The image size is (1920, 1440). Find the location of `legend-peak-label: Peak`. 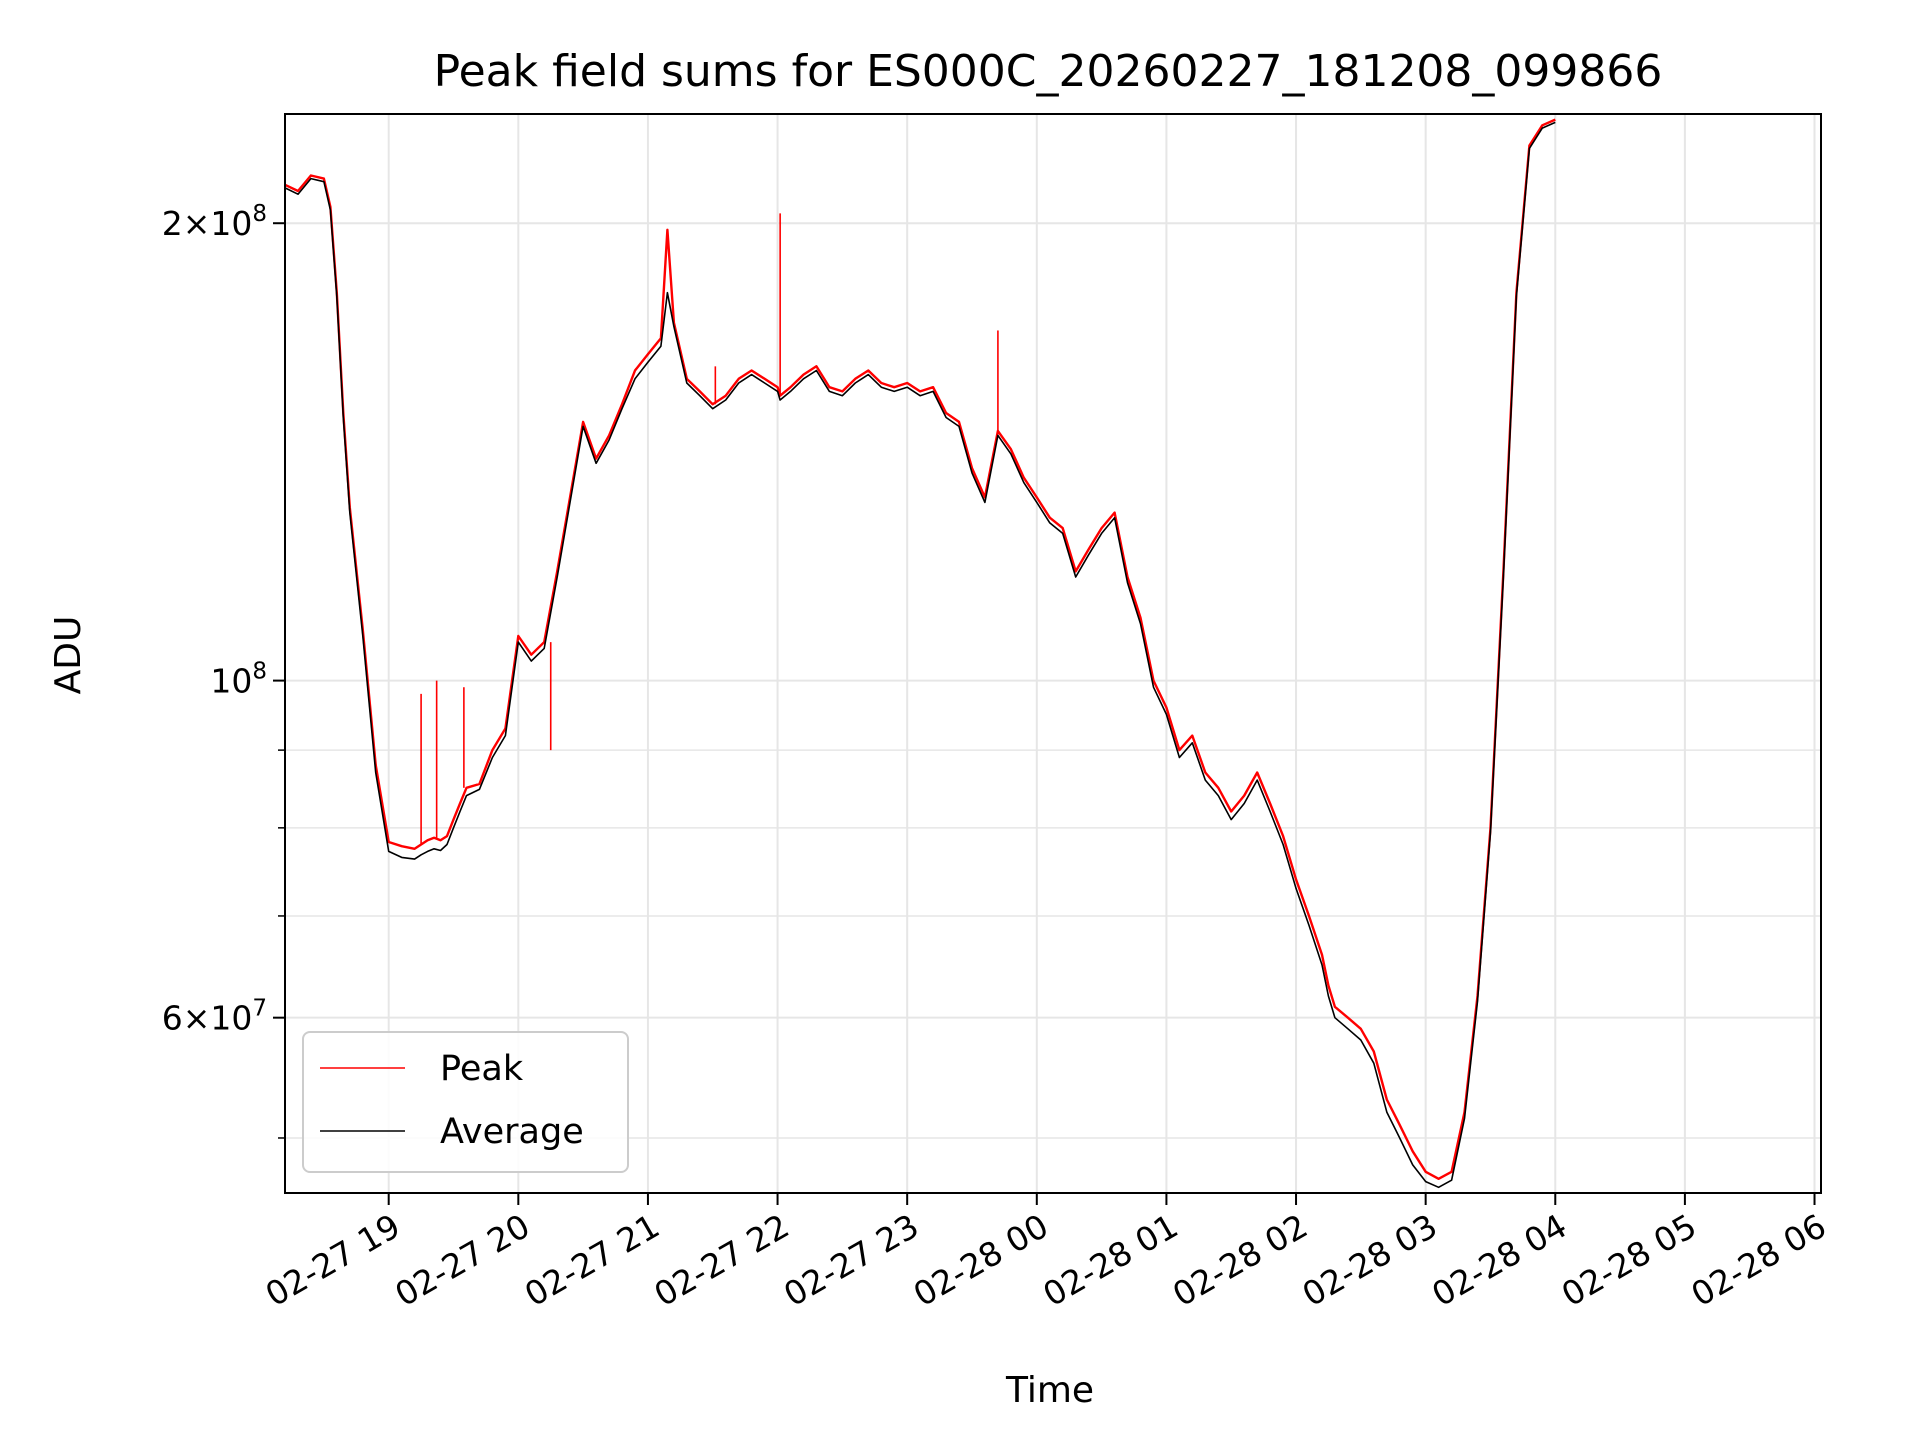

legend-peak-label: Peak is located at coordinates (482, 1069).